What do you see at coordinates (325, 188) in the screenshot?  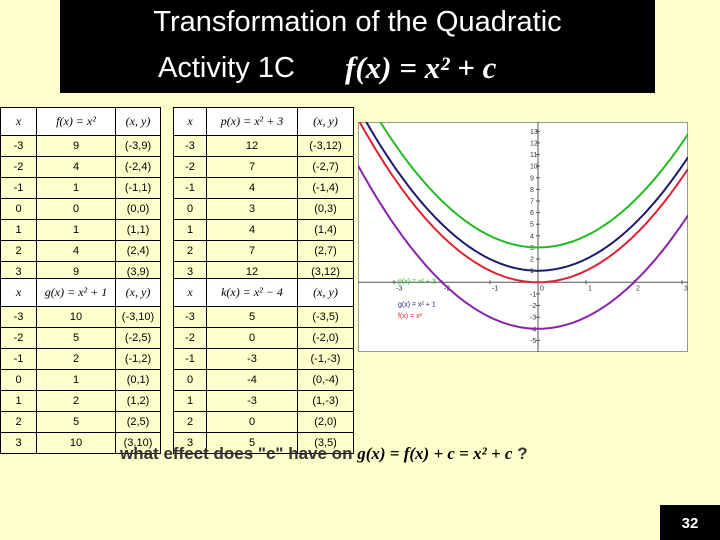 I see `cell: (-1,4)` at bounding box center [325, 188].